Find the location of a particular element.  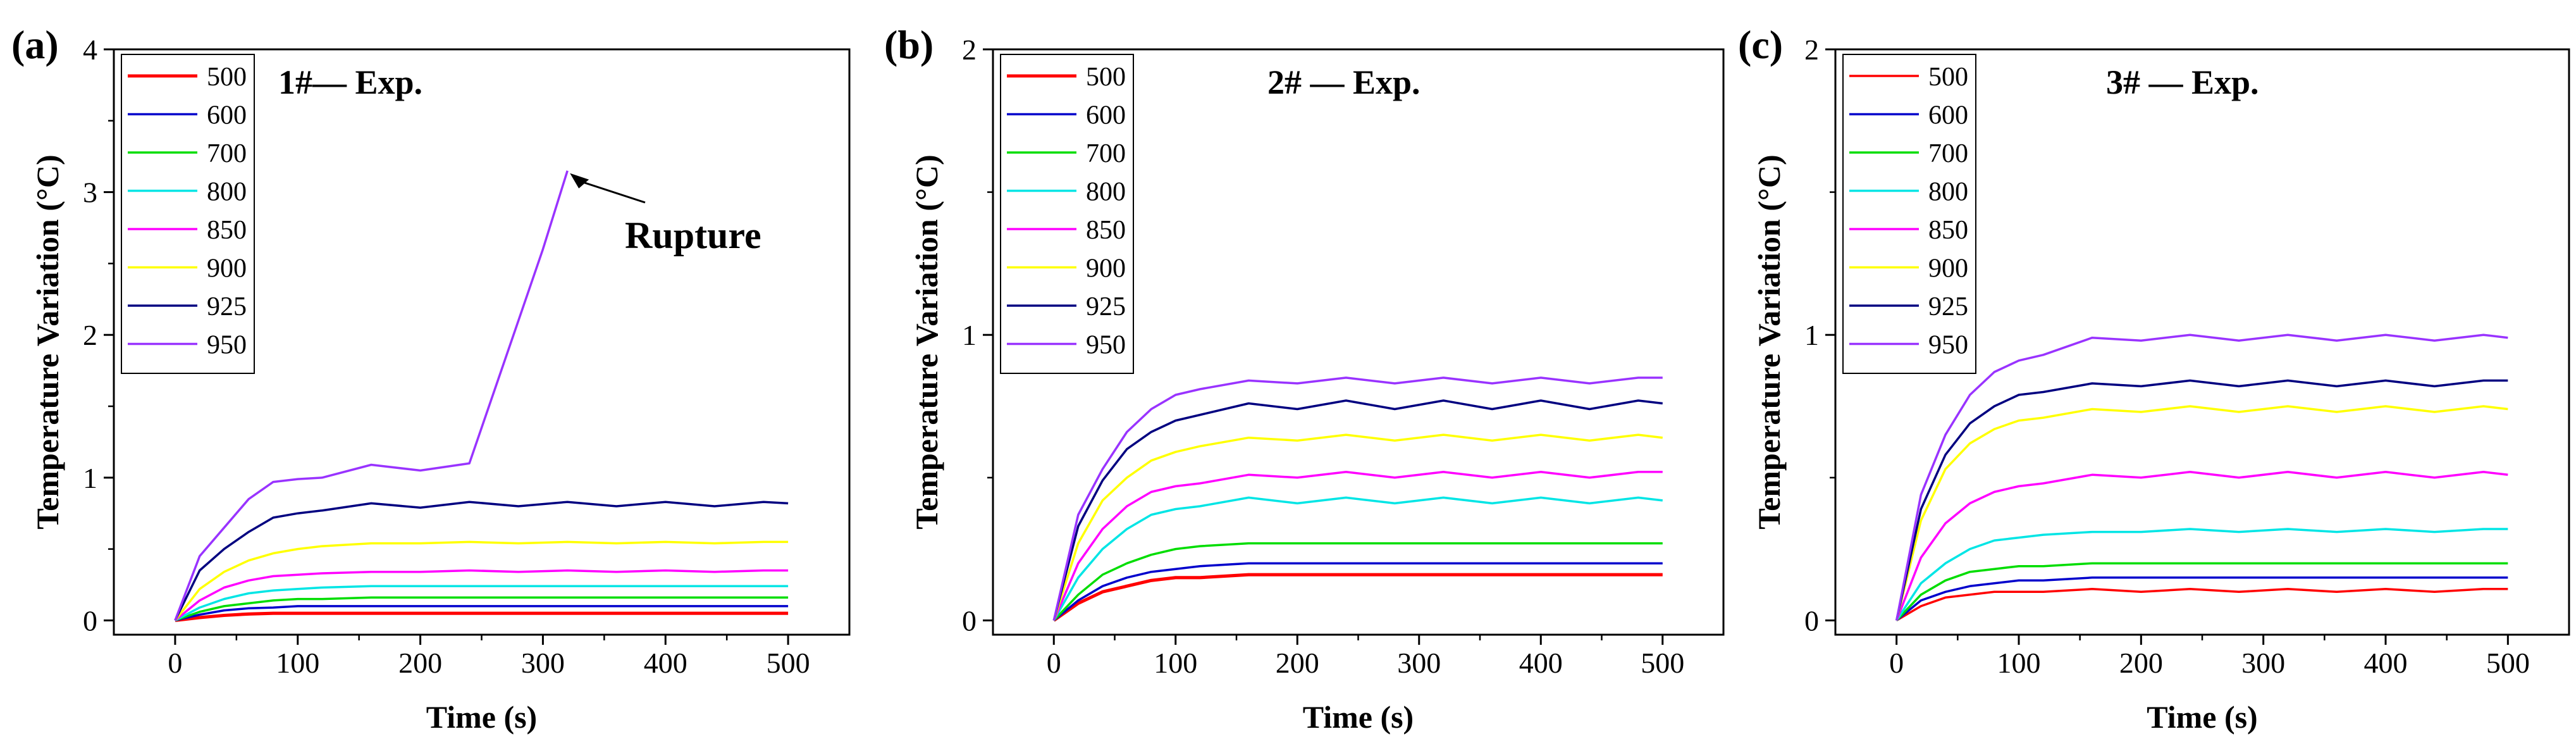

panel-label: (b) is located at coordinates (909, 44).